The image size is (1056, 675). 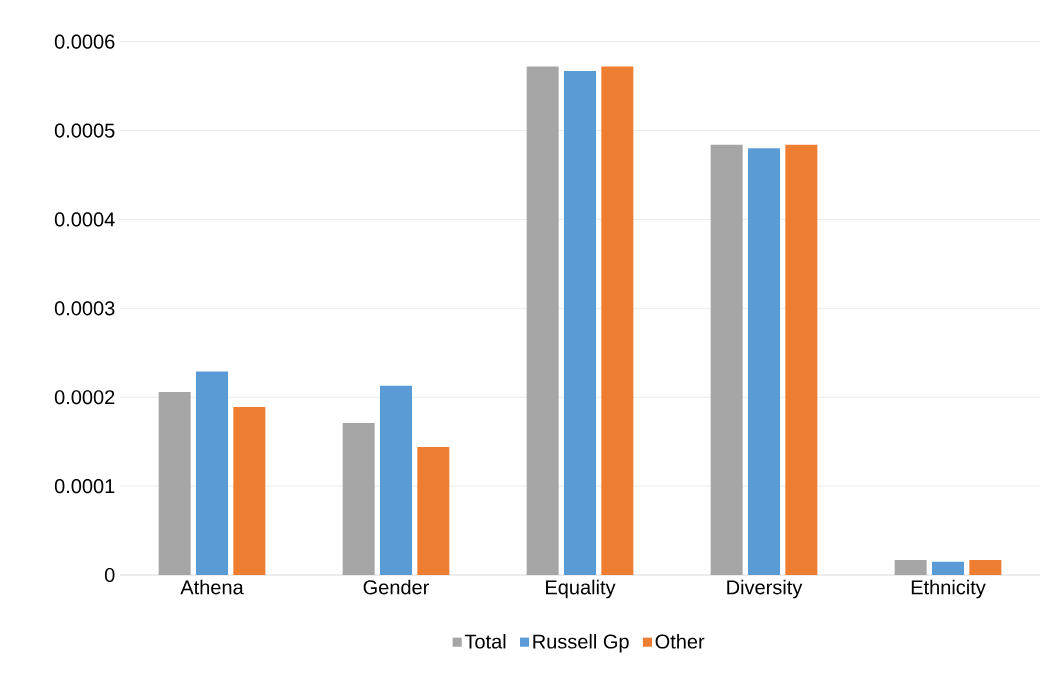 I want to click on x-tick-label: Gender, so click(x=396, y=587).